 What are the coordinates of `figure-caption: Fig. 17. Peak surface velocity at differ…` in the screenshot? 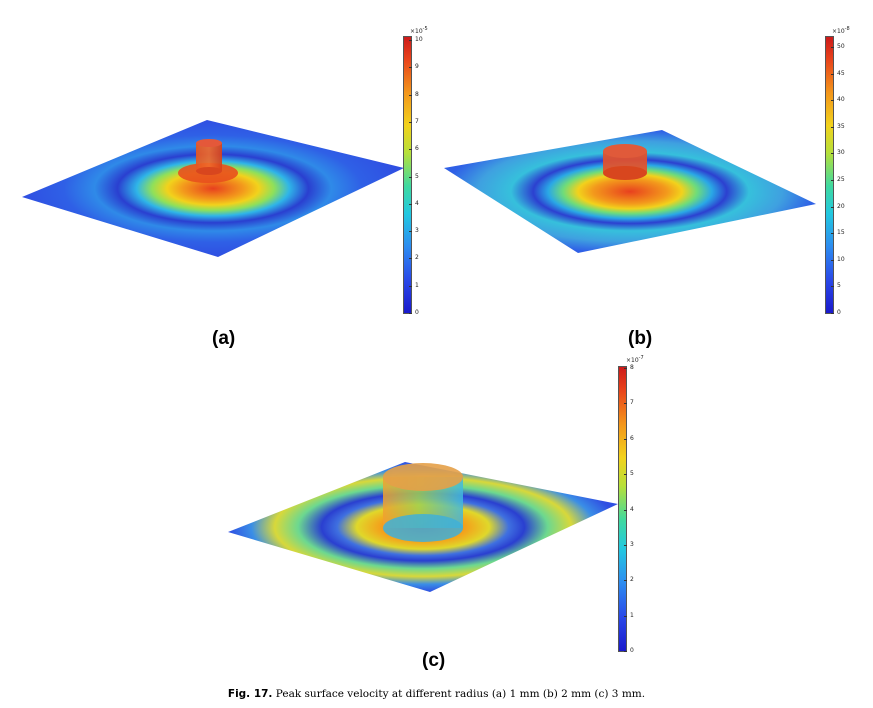 It's located at (436, 694).